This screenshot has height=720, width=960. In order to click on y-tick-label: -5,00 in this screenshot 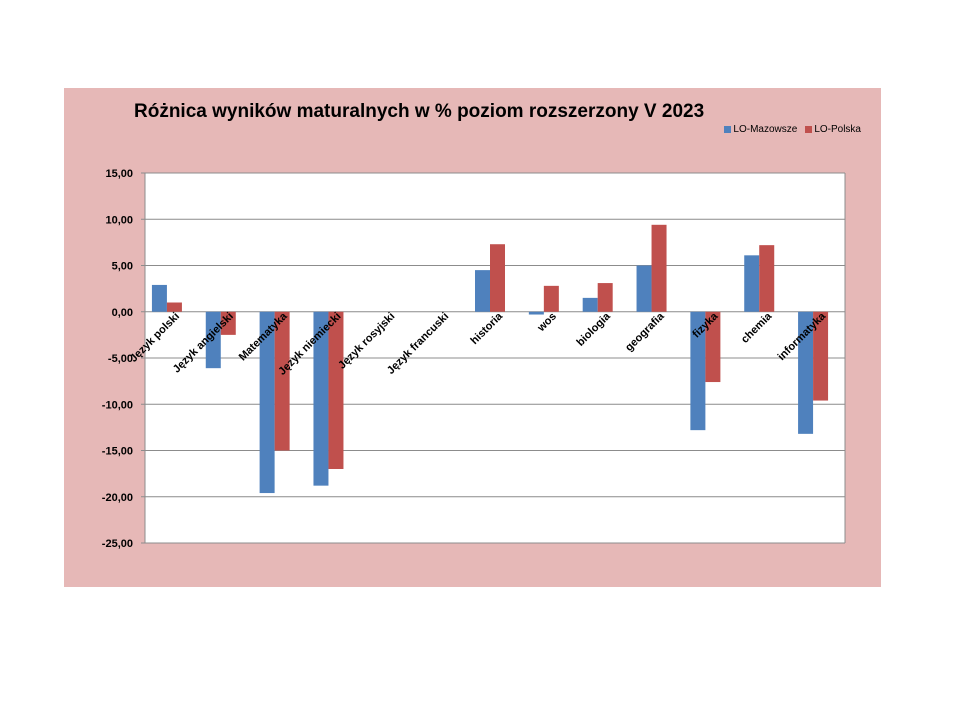, I will do `click(120, 359)`.